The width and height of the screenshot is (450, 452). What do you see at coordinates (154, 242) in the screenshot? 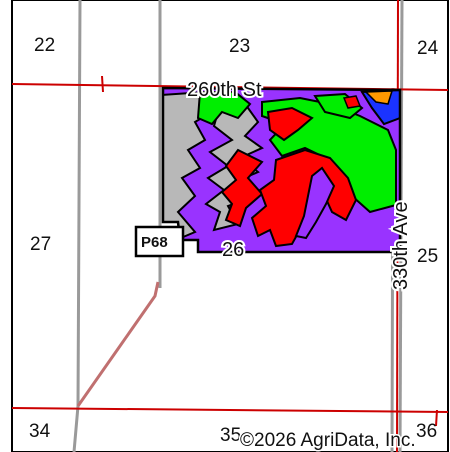
I see `shield-label: P68` at bounding box center [154, 242].